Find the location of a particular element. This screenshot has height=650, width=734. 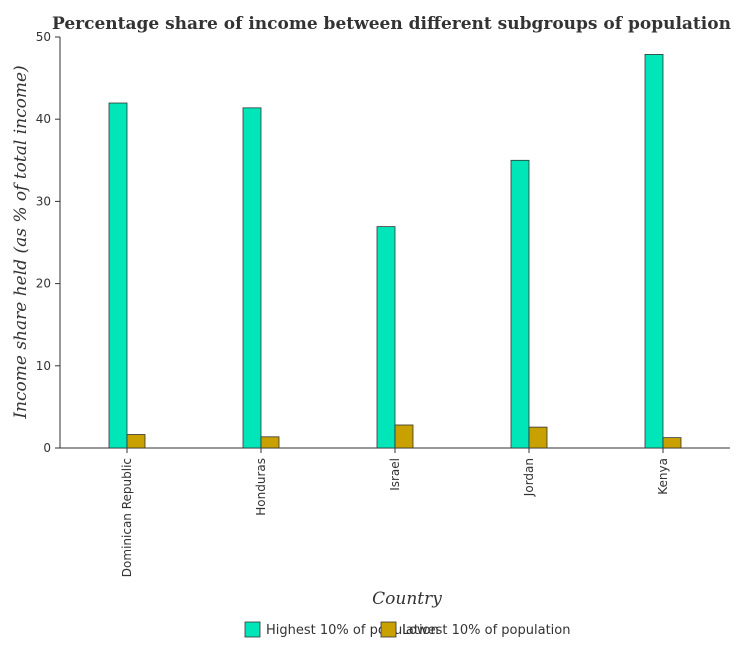

bar-lowest-honduras is located at coordinates (270, 442).